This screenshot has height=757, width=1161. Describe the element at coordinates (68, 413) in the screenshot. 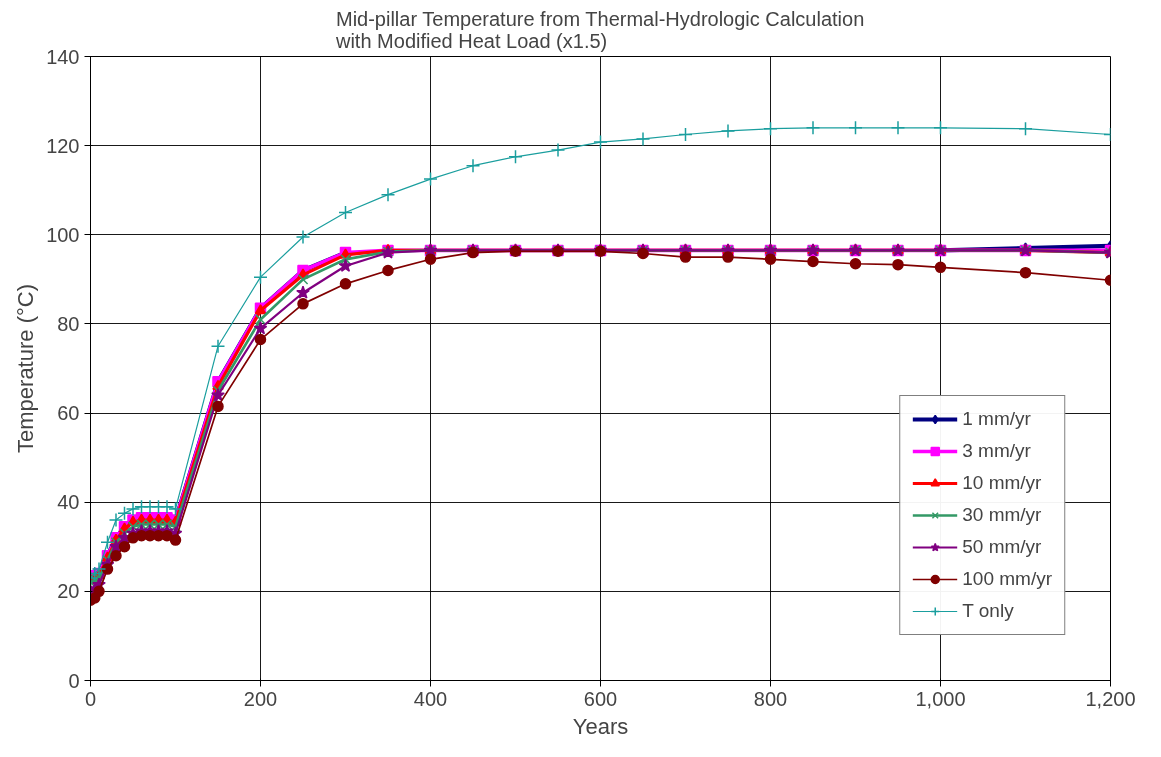

I see `y-tick-label: 60` at that location.